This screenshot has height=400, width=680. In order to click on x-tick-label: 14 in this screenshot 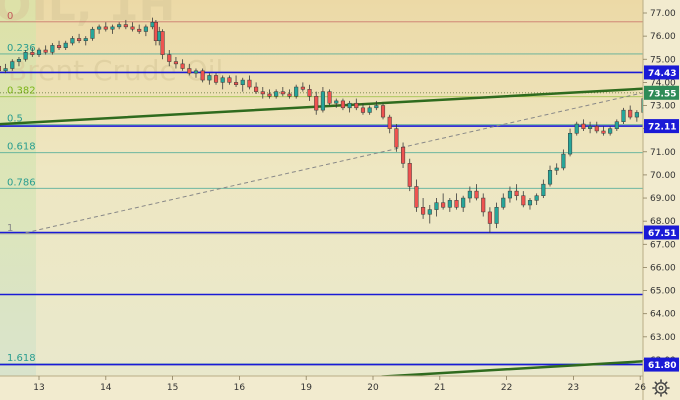, I will do `click(106, 388)`.